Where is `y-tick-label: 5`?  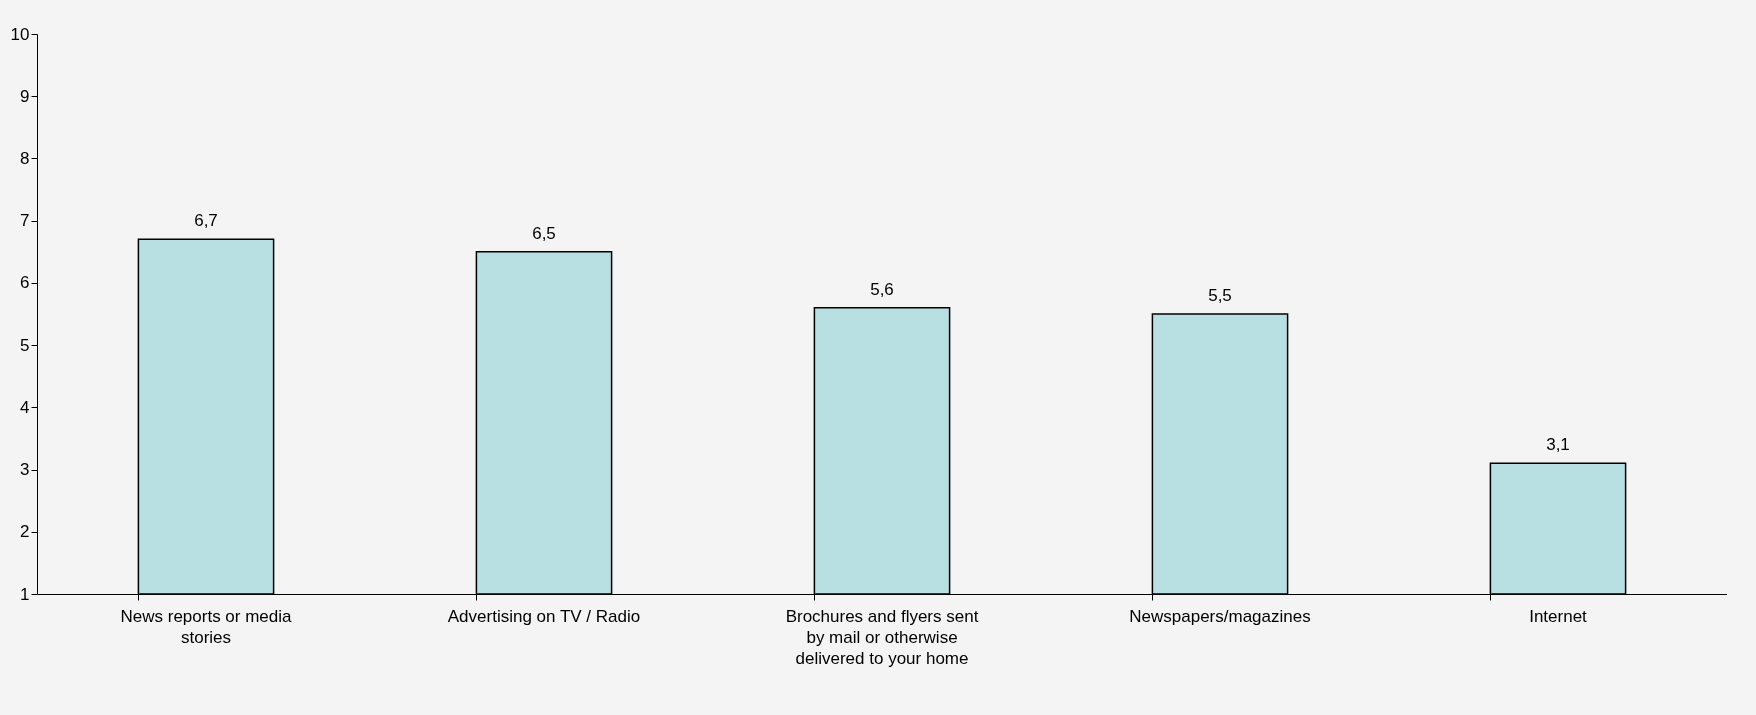 y-tick-label: 5 is located at coordinates (25, 345).